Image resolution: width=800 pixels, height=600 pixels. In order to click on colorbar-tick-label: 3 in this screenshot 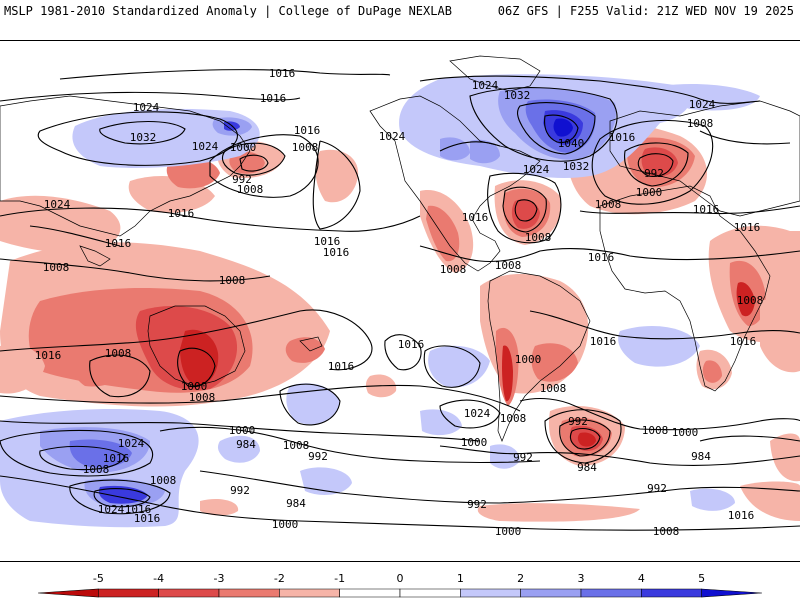, I will do `click(581, 578)`.